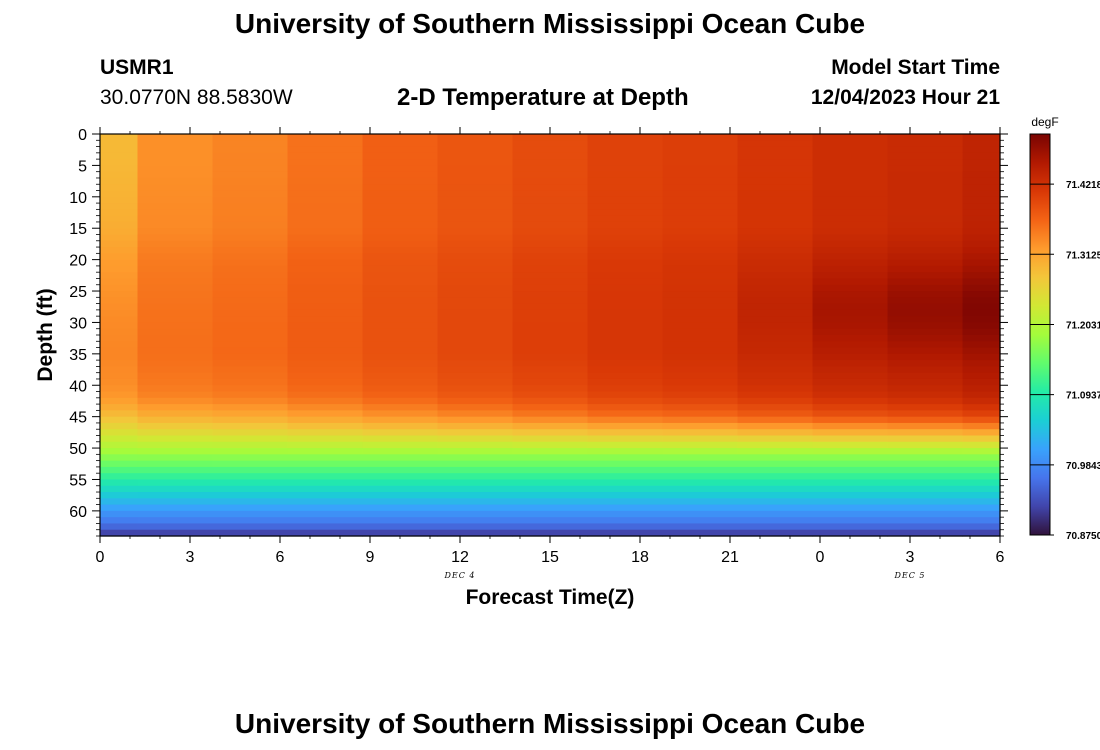  I want to click on chart-subtitle: 2-D Temperature at Depth, so click(543, 97).